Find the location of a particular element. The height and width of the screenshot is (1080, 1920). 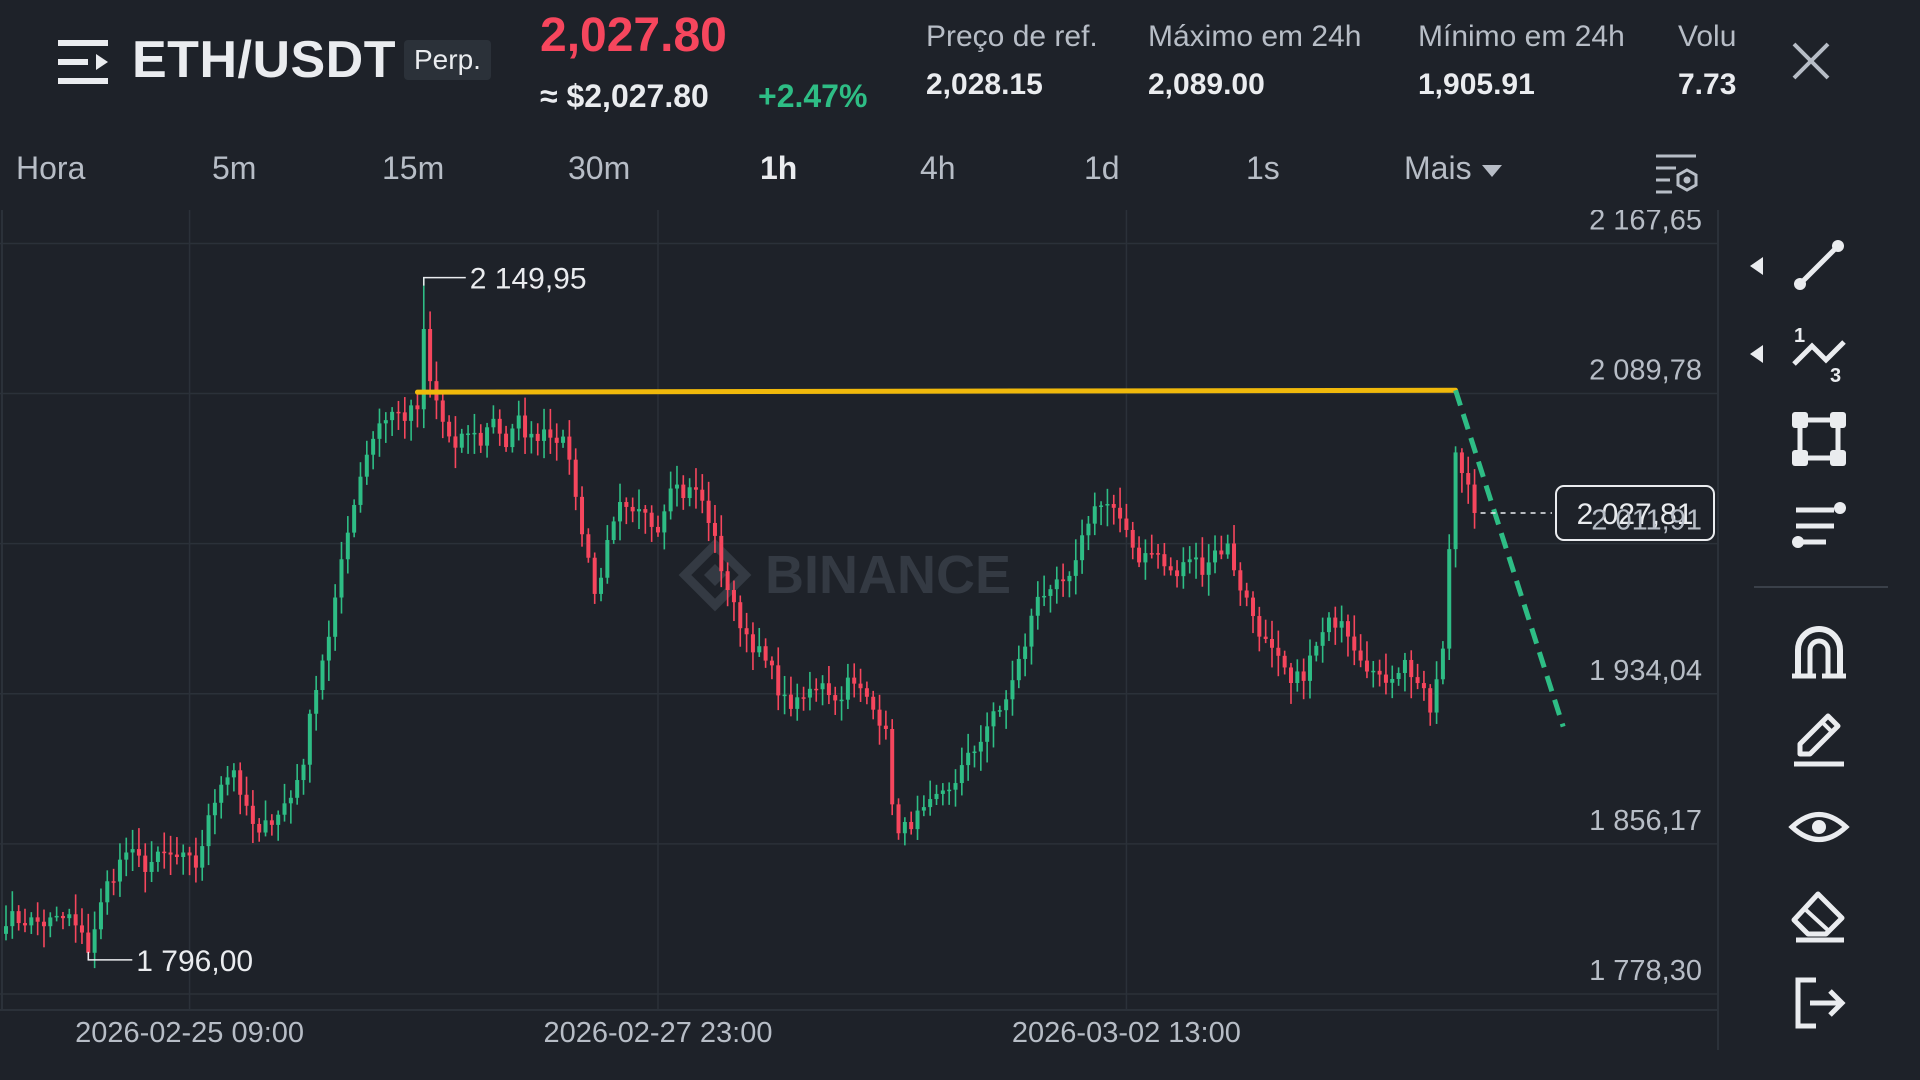

tab-15m: 15m is located at coordinates (413, 168).